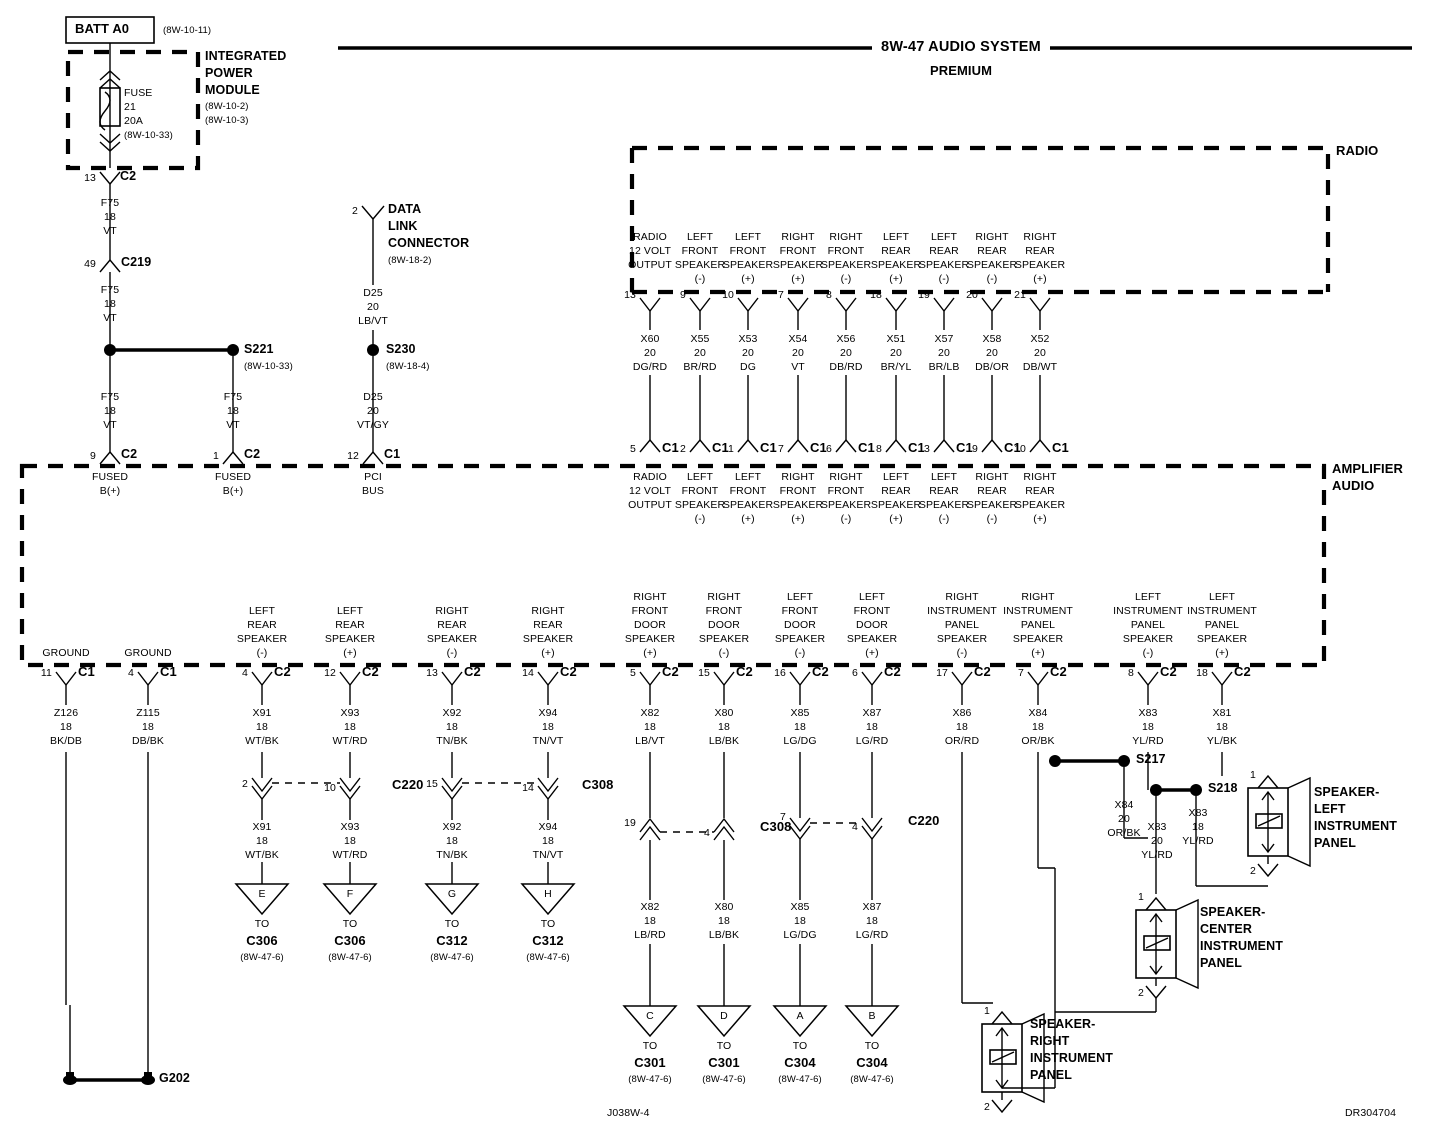 Image resolution: width=1442 pixels, height=1147 pixels. I want to click on page-subtitle: PREMIUM, so click(961, 70).